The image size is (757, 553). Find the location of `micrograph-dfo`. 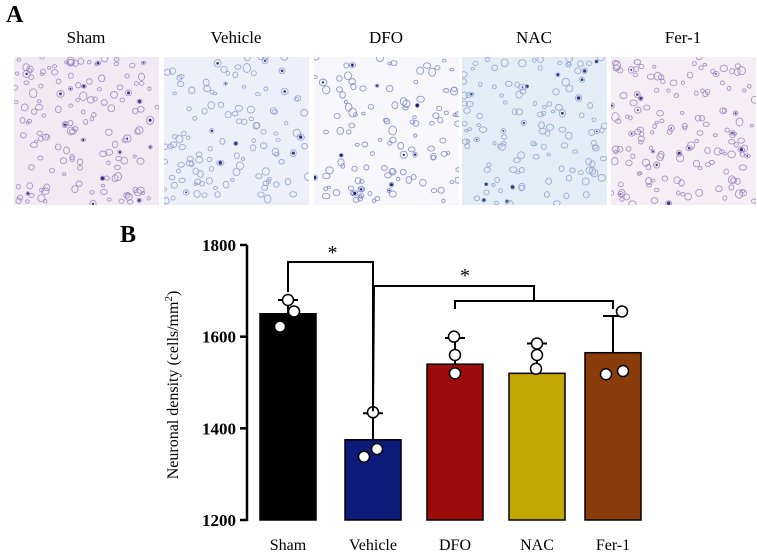

micrograph-dfo is located at coordinates (386, 131).